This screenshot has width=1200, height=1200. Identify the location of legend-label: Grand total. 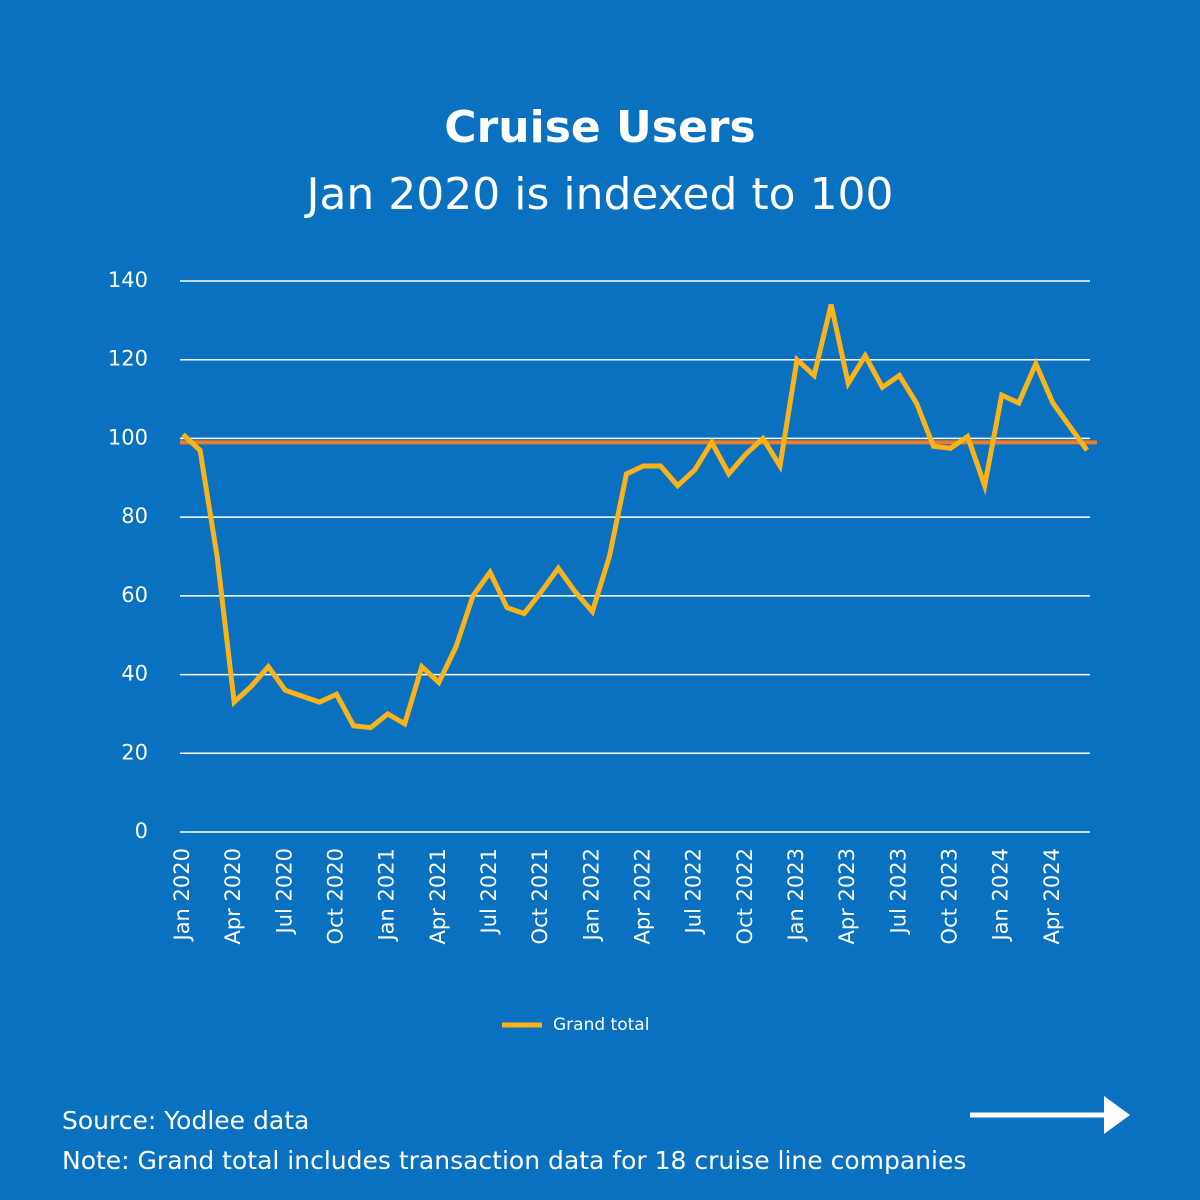
(601, 1025).